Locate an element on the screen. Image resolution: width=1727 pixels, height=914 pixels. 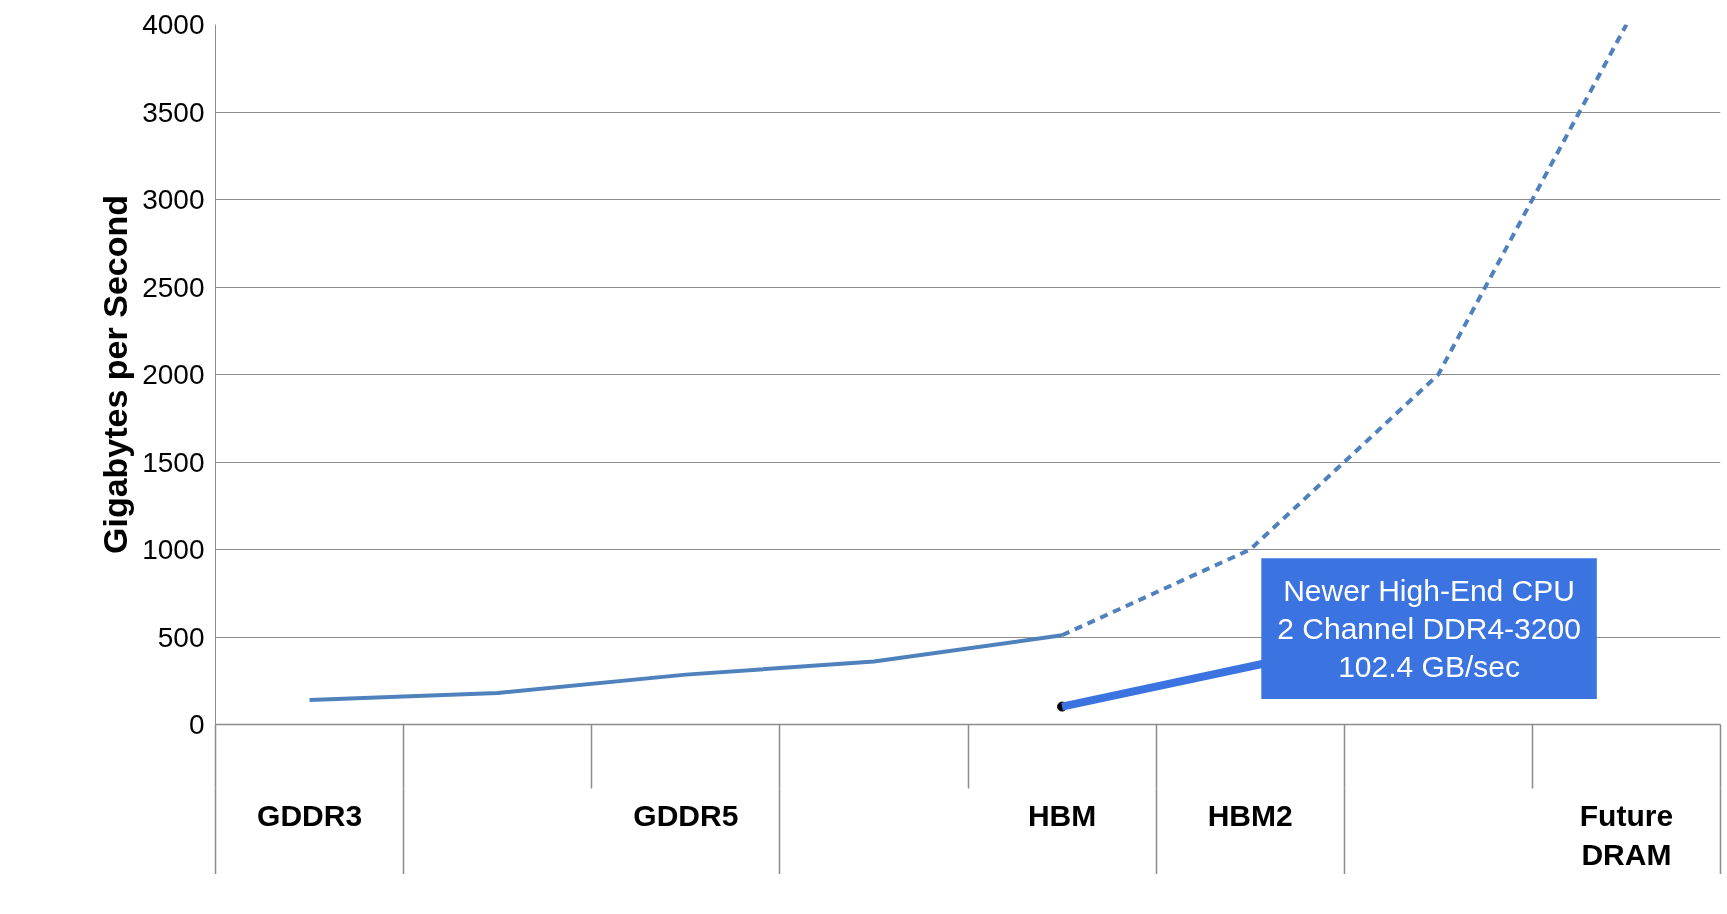
annotation: Newer High-End CPU 2 Channel DDR4-3200 102.4 GB/sec is located at coordinates (1429, 629).